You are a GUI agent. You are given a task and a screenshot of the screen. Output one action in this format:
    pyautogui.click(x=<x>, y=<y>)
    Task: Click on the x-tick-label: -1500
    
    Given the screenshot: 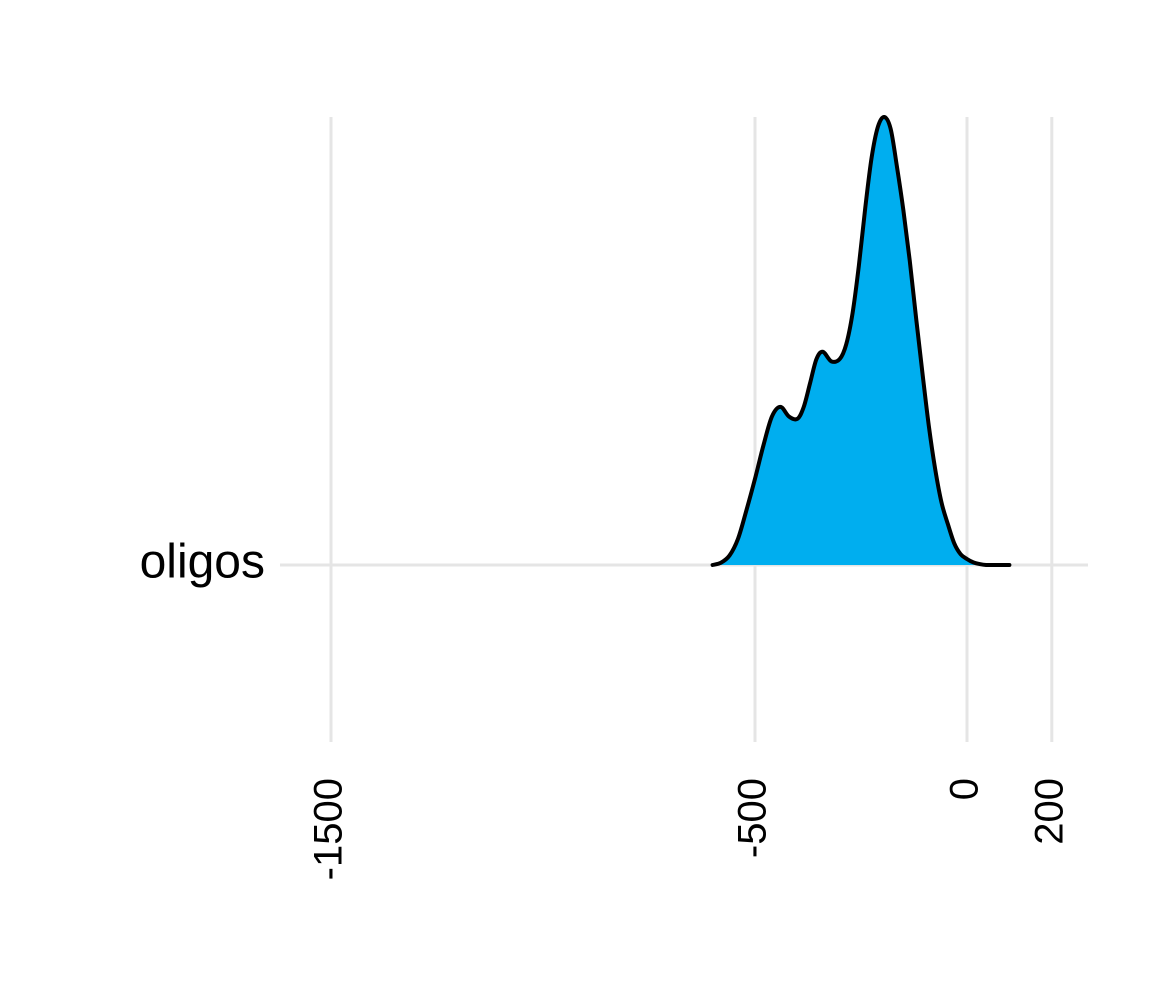 What is the action you would take?
    pyautogui.click(x=329, y=829)
    